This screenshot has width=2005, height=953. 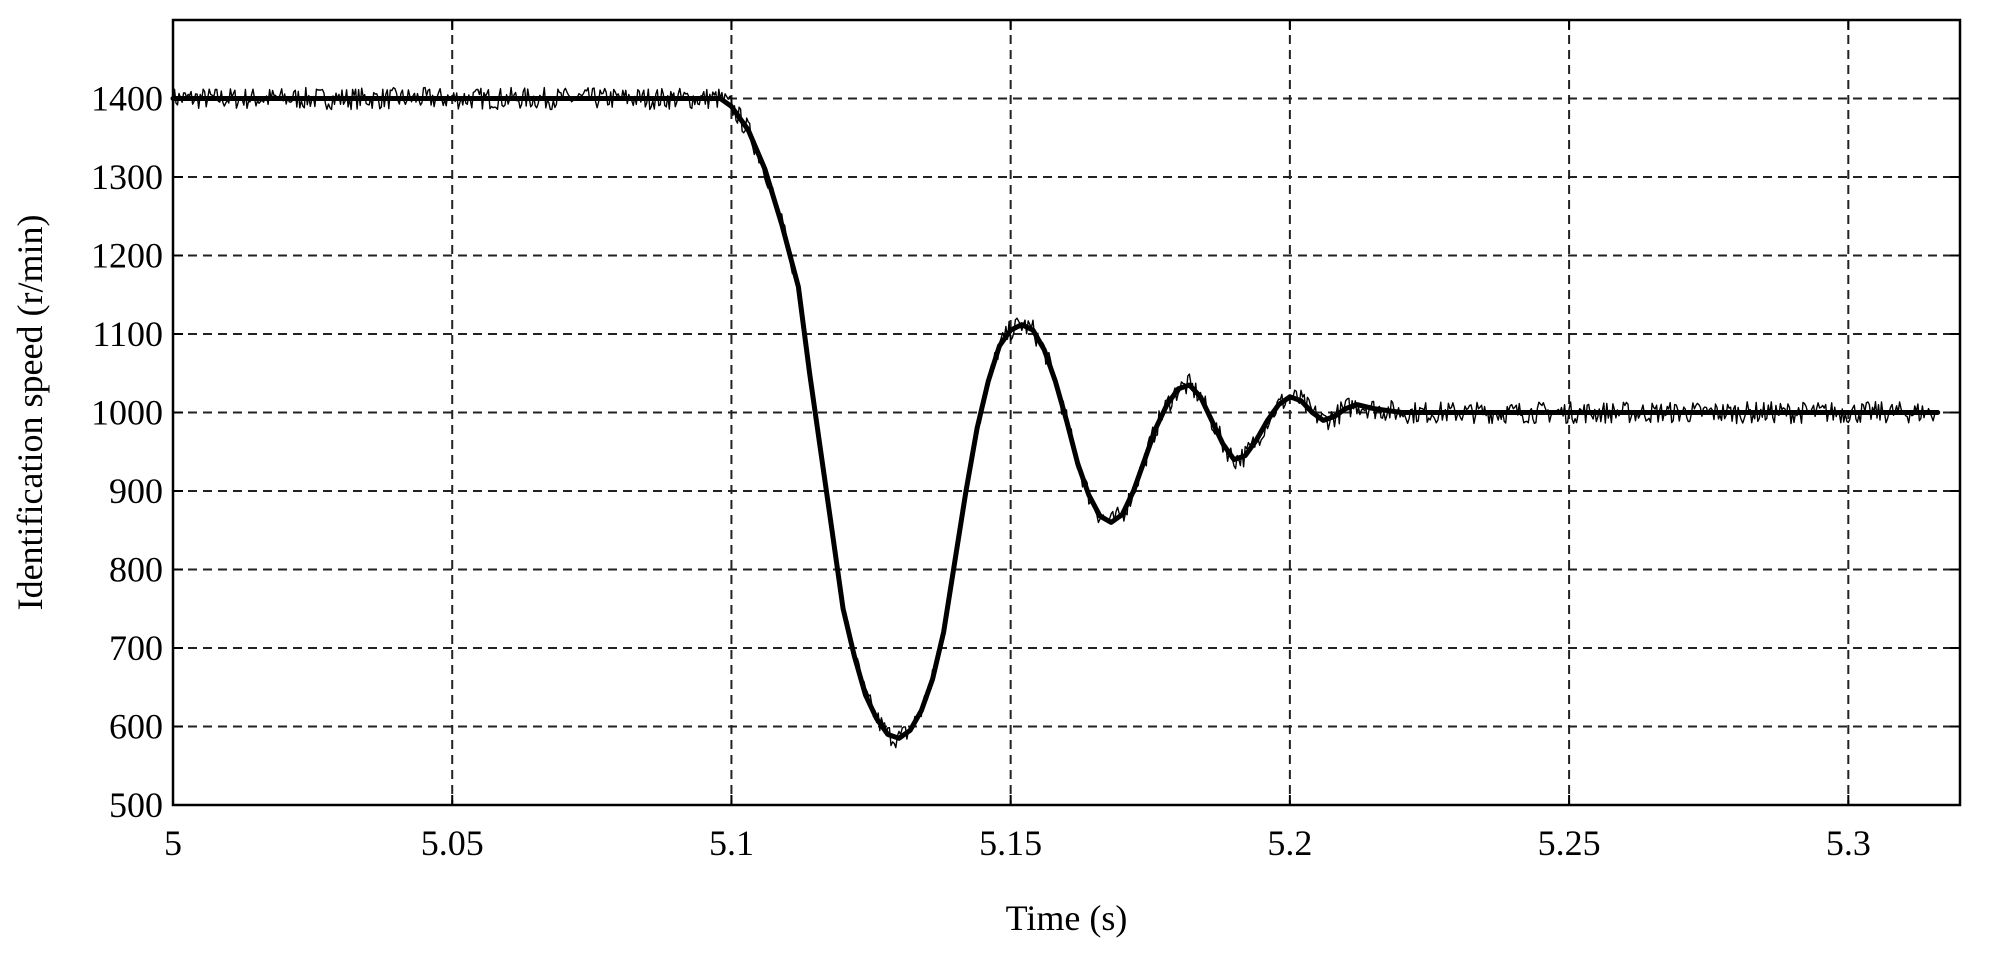 I want to click on x-tick-label: 5.05, so click(x=452, y=843).